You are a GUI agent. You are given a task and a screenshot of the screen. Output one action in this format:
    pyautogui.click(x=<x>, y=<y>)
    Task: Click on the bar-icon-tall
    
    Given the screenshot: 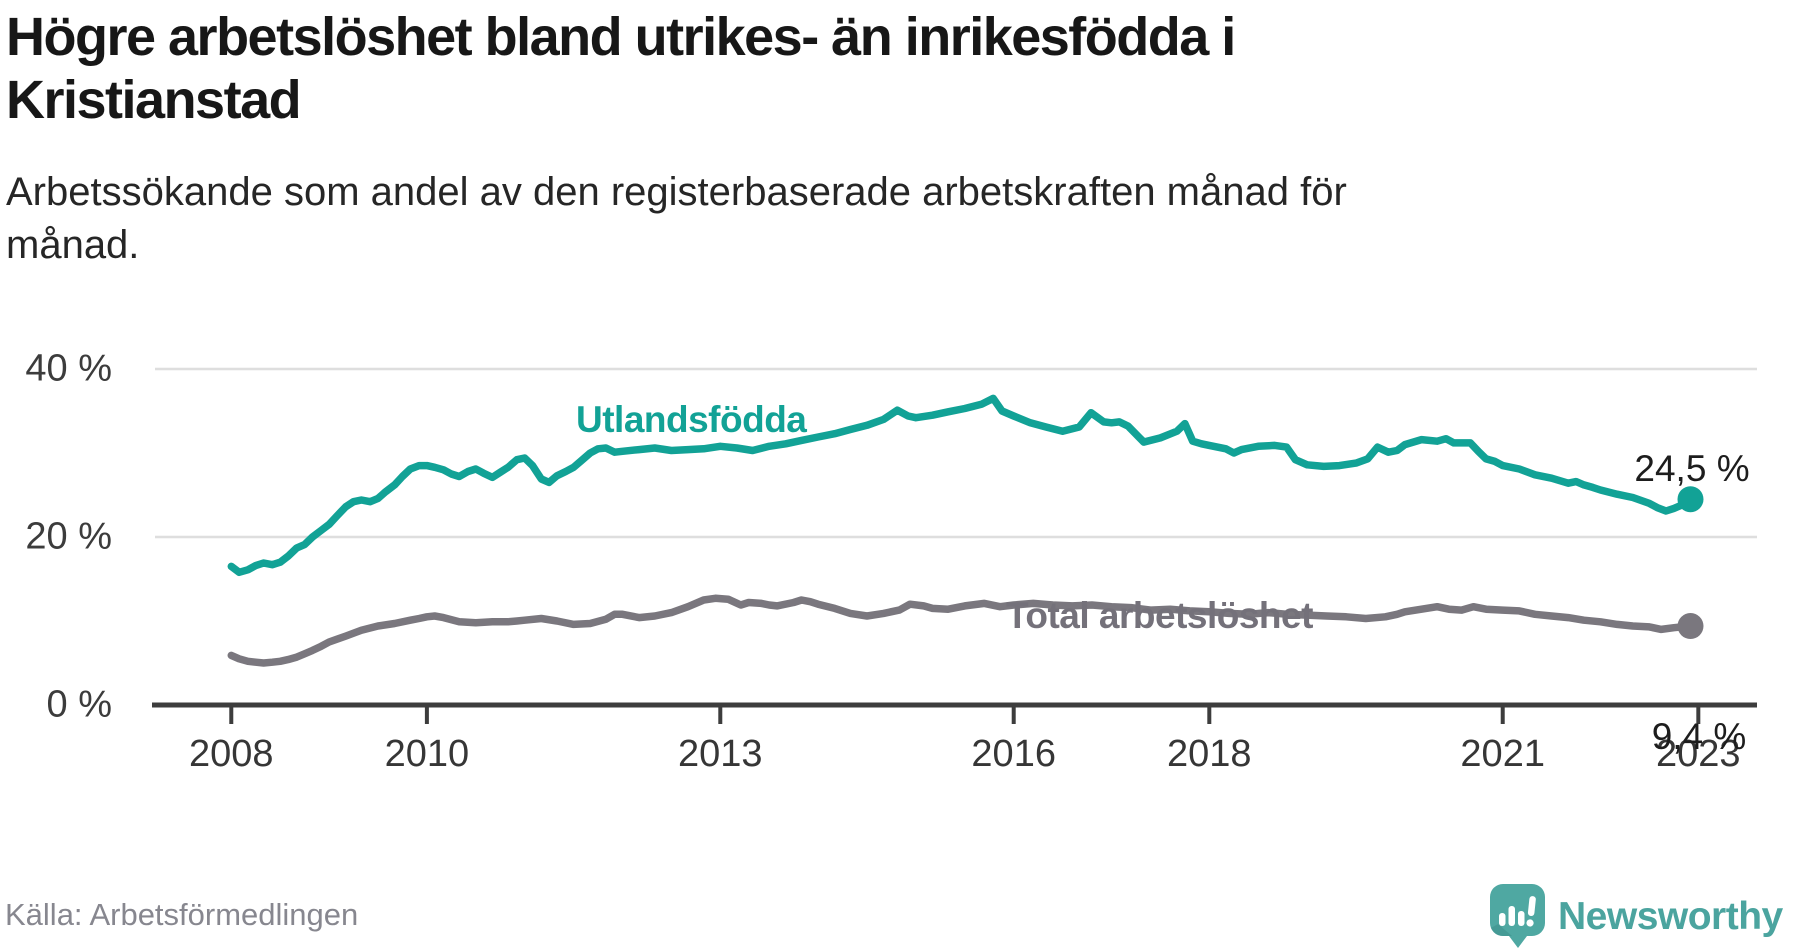 What is the action you would take?
    pyautogui.click(x=1511, y=916)
    